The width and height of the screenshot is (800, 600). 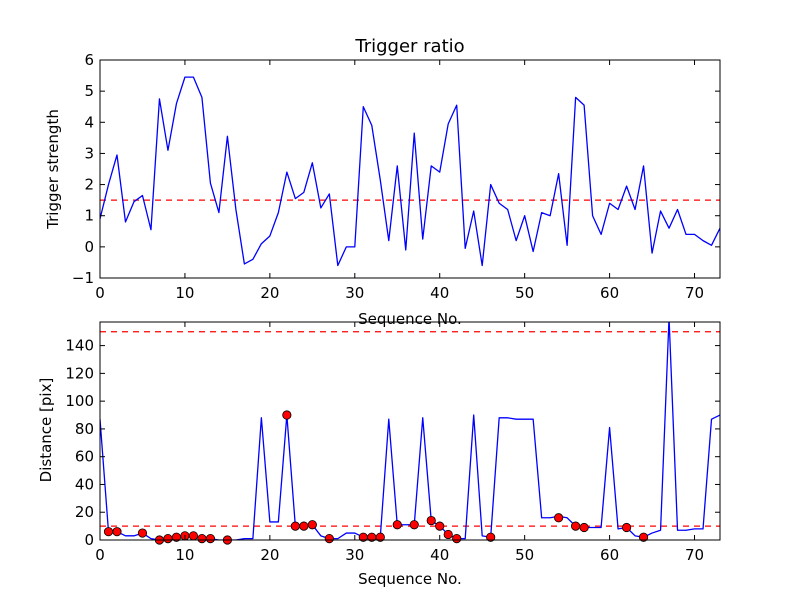 What do you see at coordinates (89, 60) in the screenshot?
I see `y-tick-label: 6` at bounding box center [89, 60].